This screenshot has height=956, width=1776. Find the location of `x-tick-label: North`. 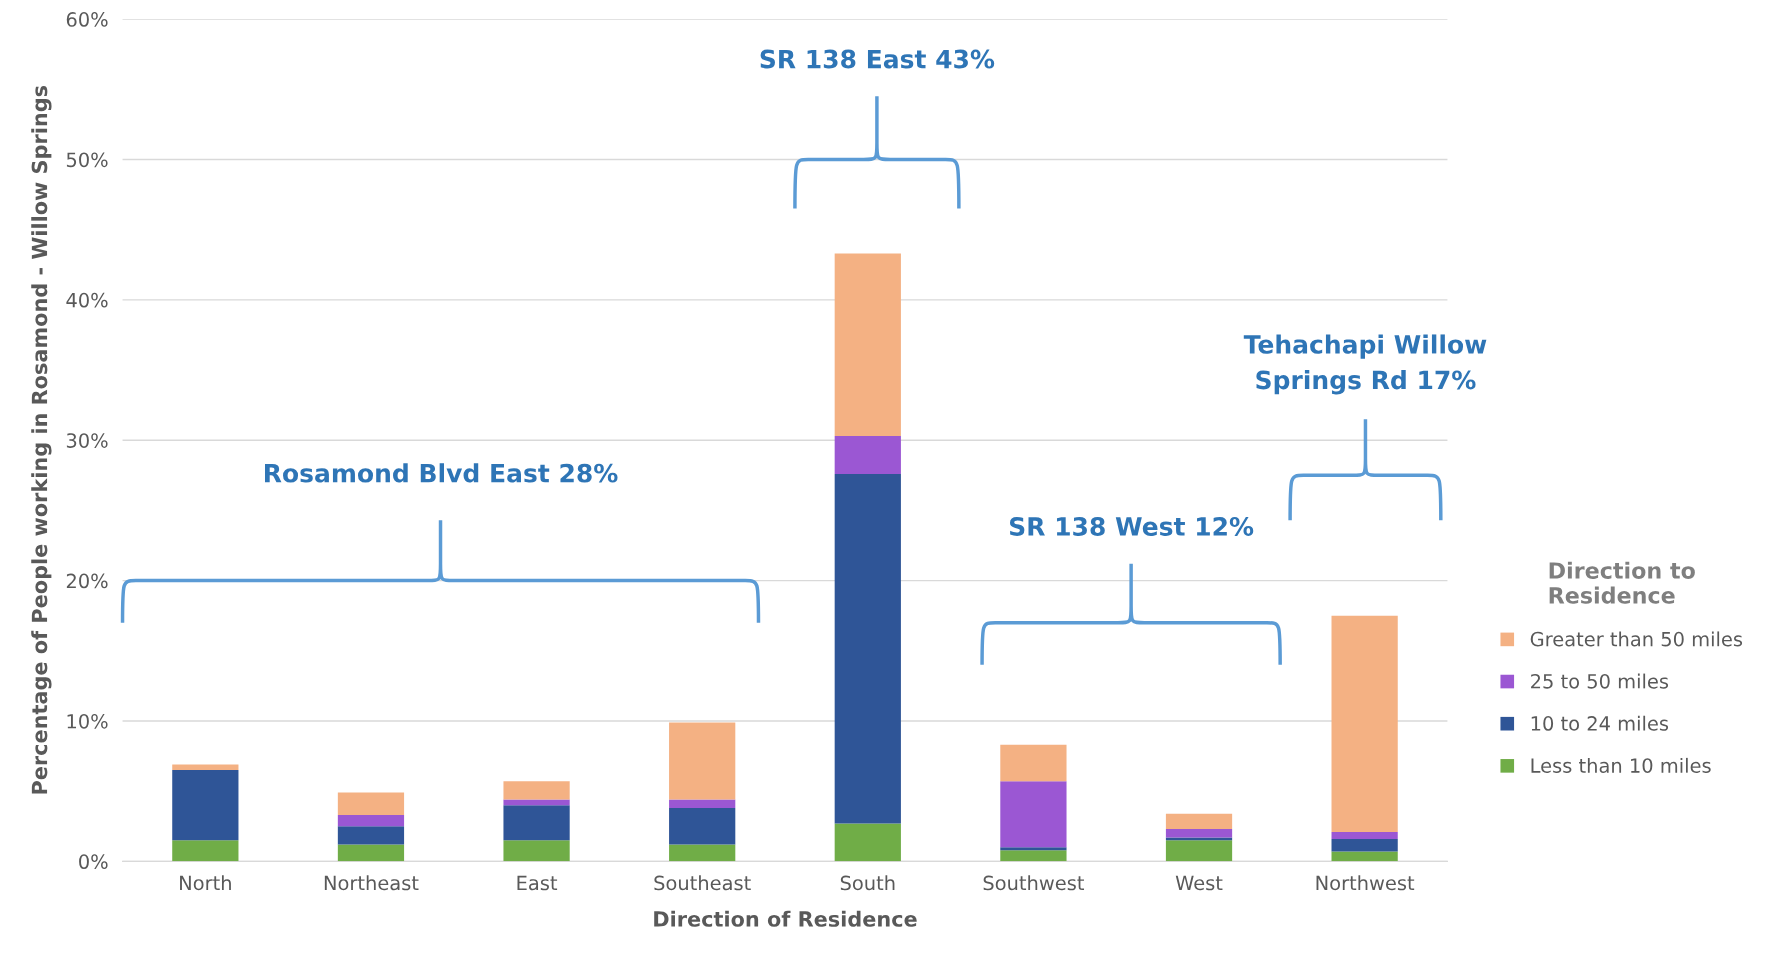

x-tick-label: North is located at coordinates (205, 883).